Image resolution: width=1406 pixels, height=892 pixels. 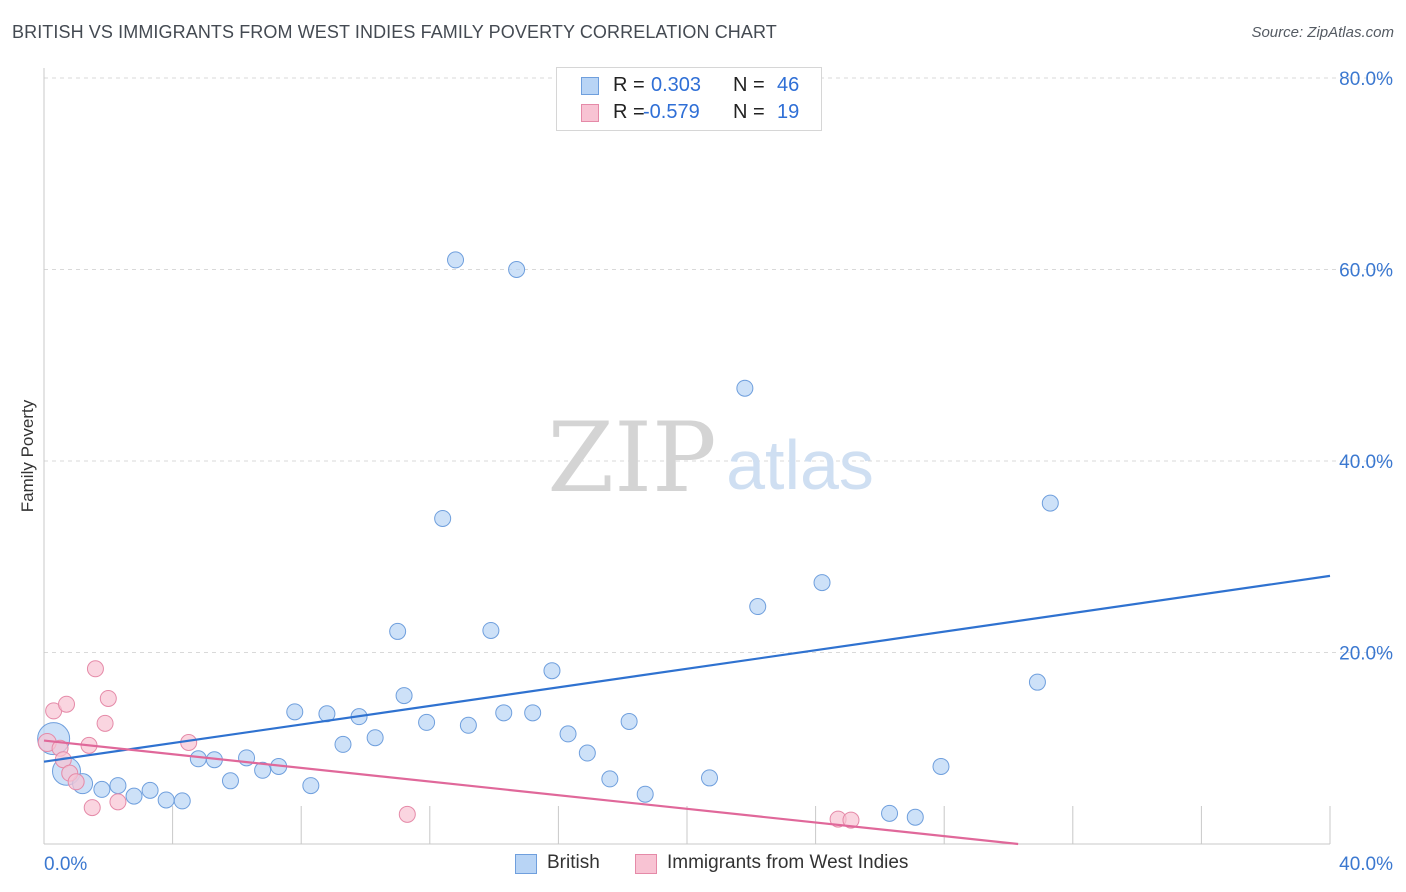 I want to click on legend-swatch-west-indies, so click(x=590, y=113).